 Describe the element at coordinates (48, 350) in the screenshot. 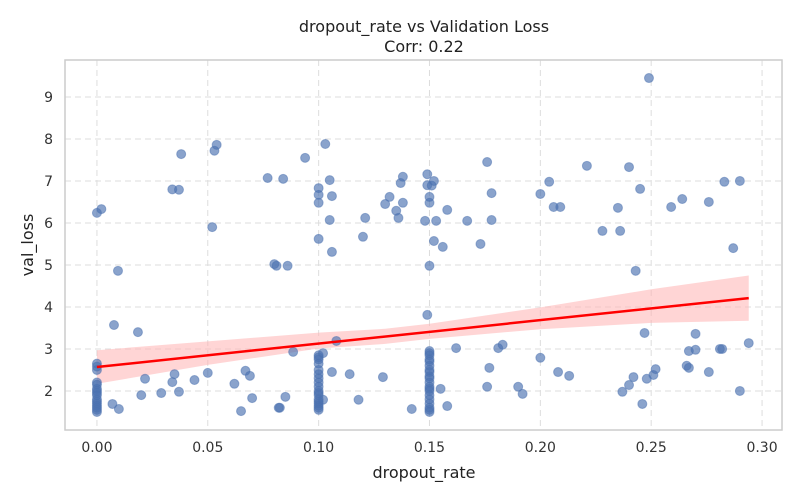

I see `y-tick-label: 3` at that location.